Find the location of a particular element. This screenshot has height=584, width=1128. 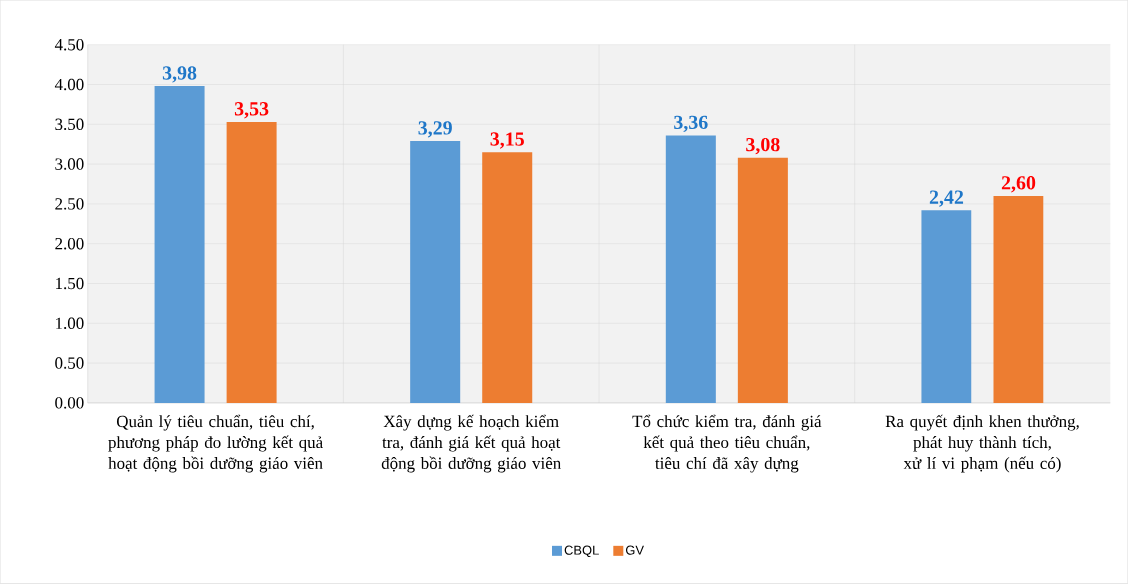

data-label: 3,08 is located at coordinates (763, 146).